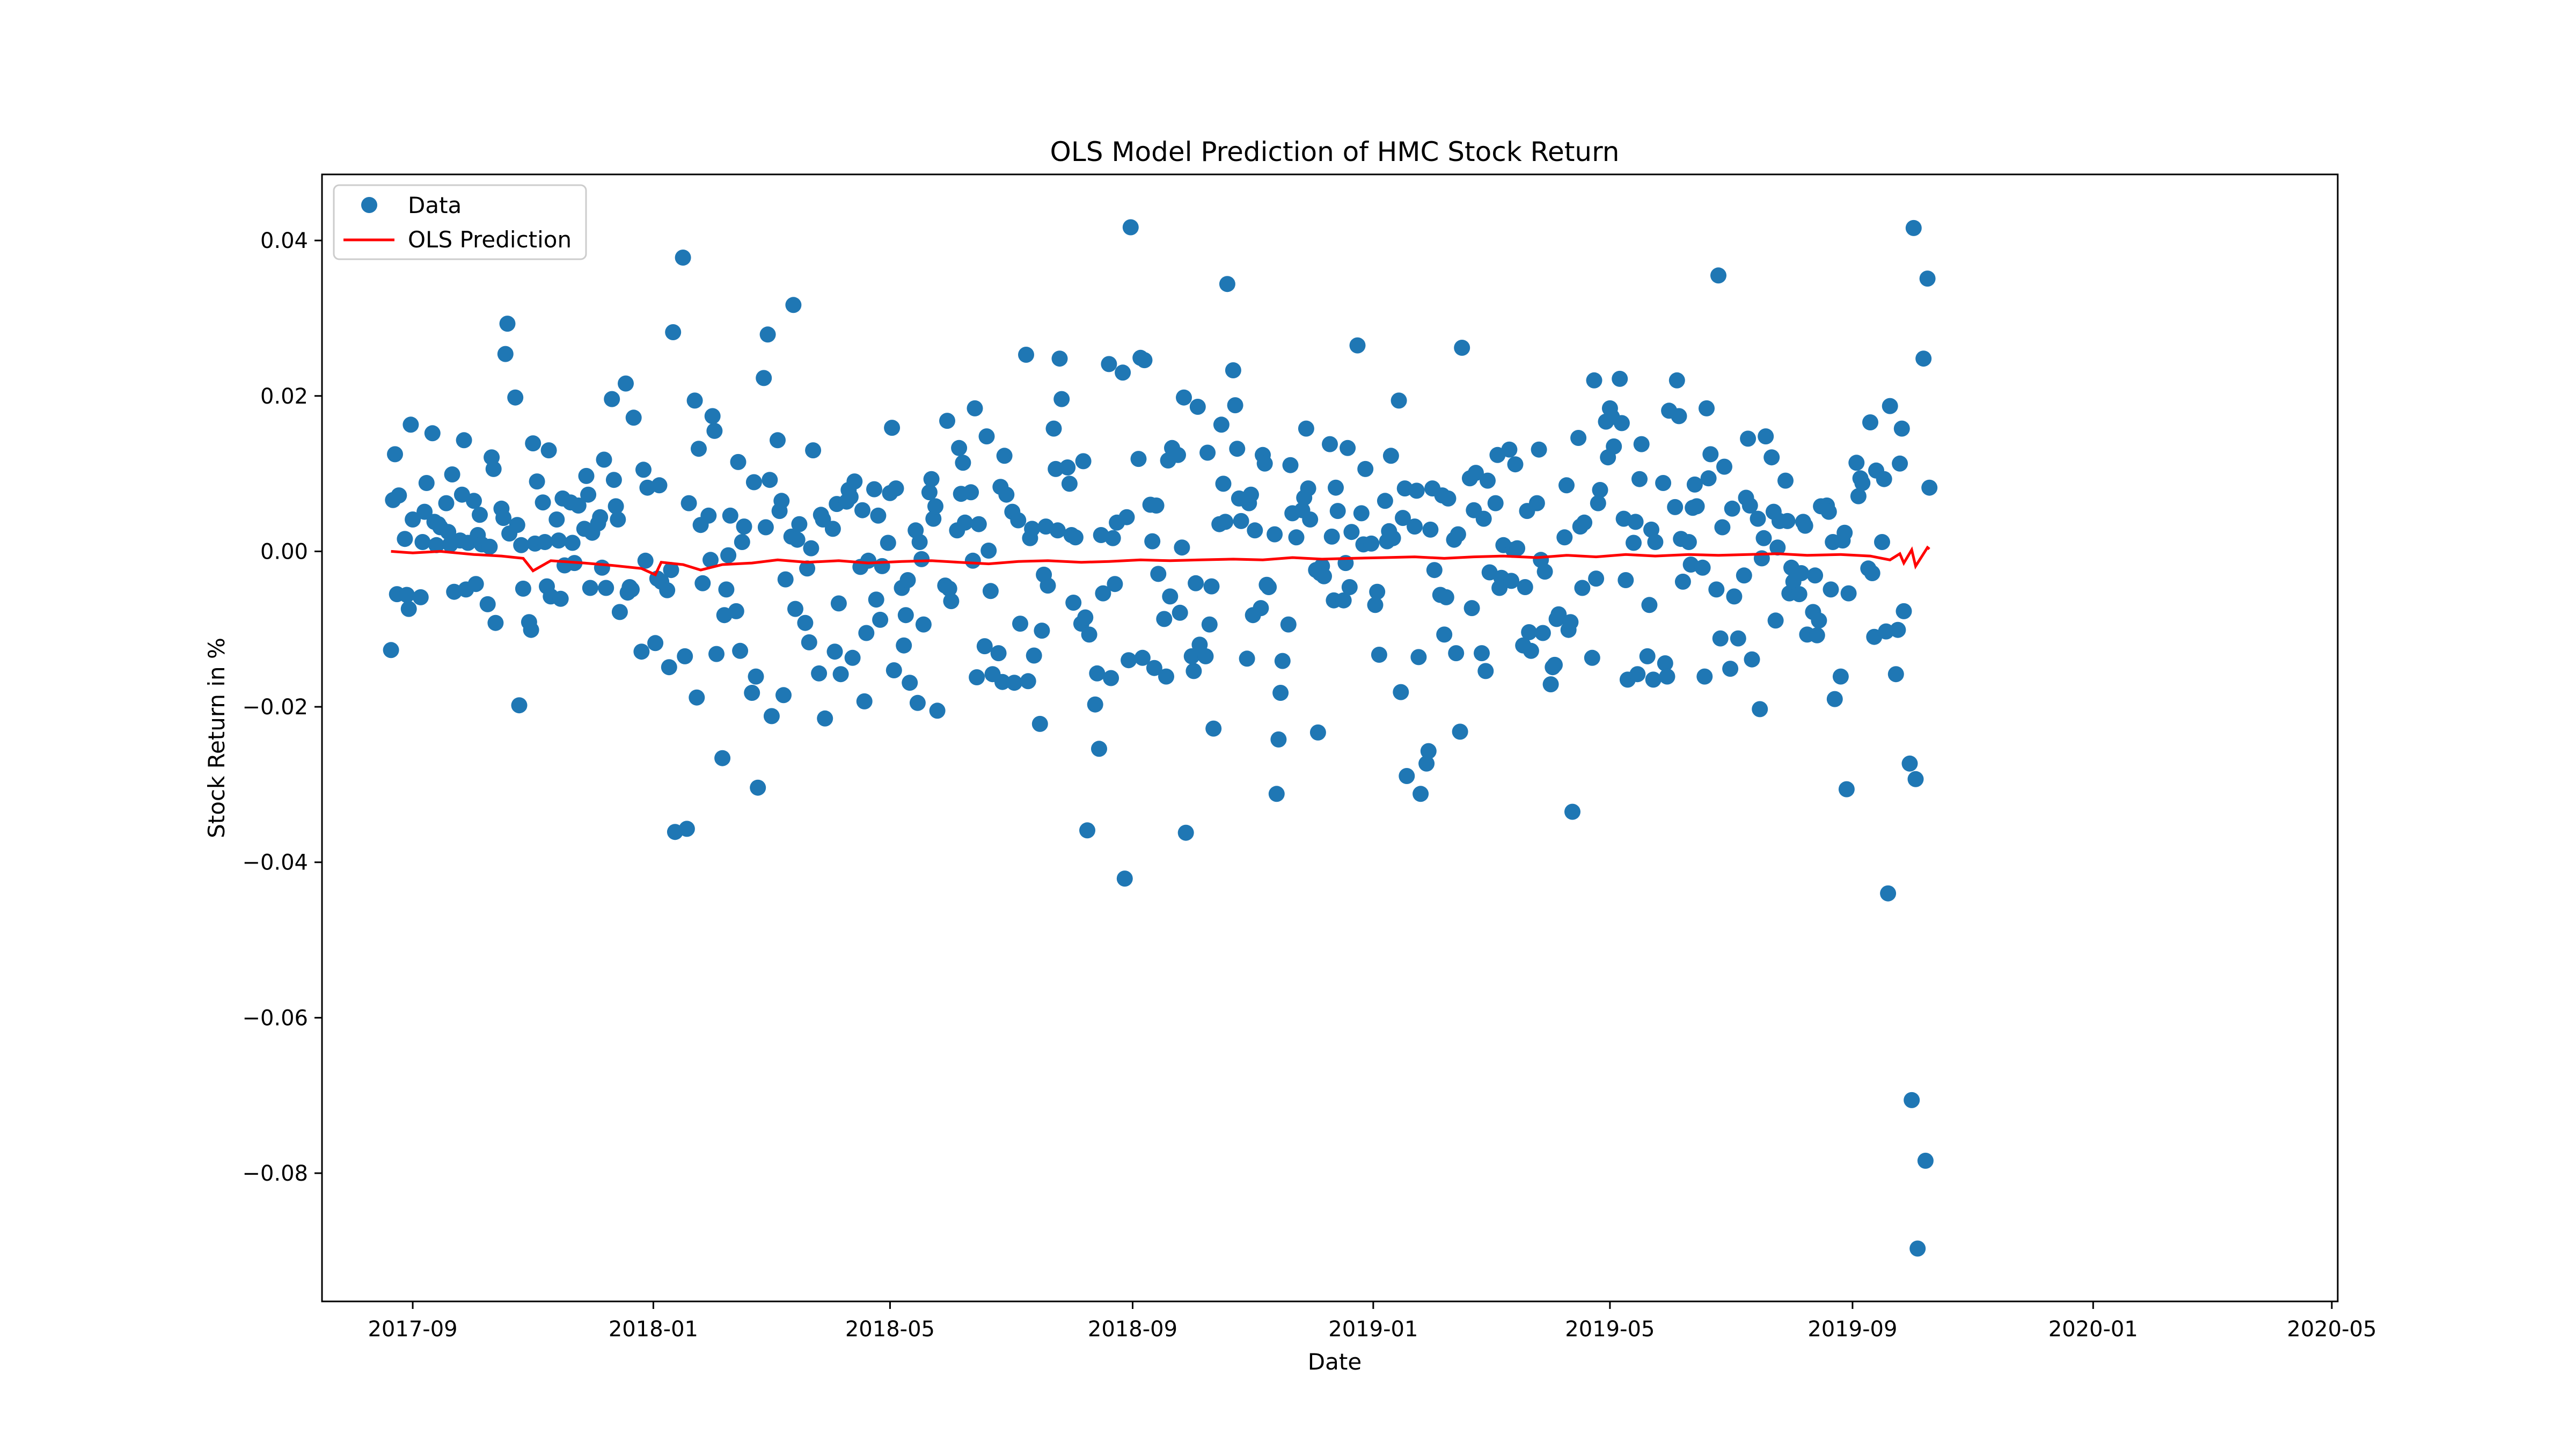  I want to click on y-tick-label: −0.02, so click(275, 707).